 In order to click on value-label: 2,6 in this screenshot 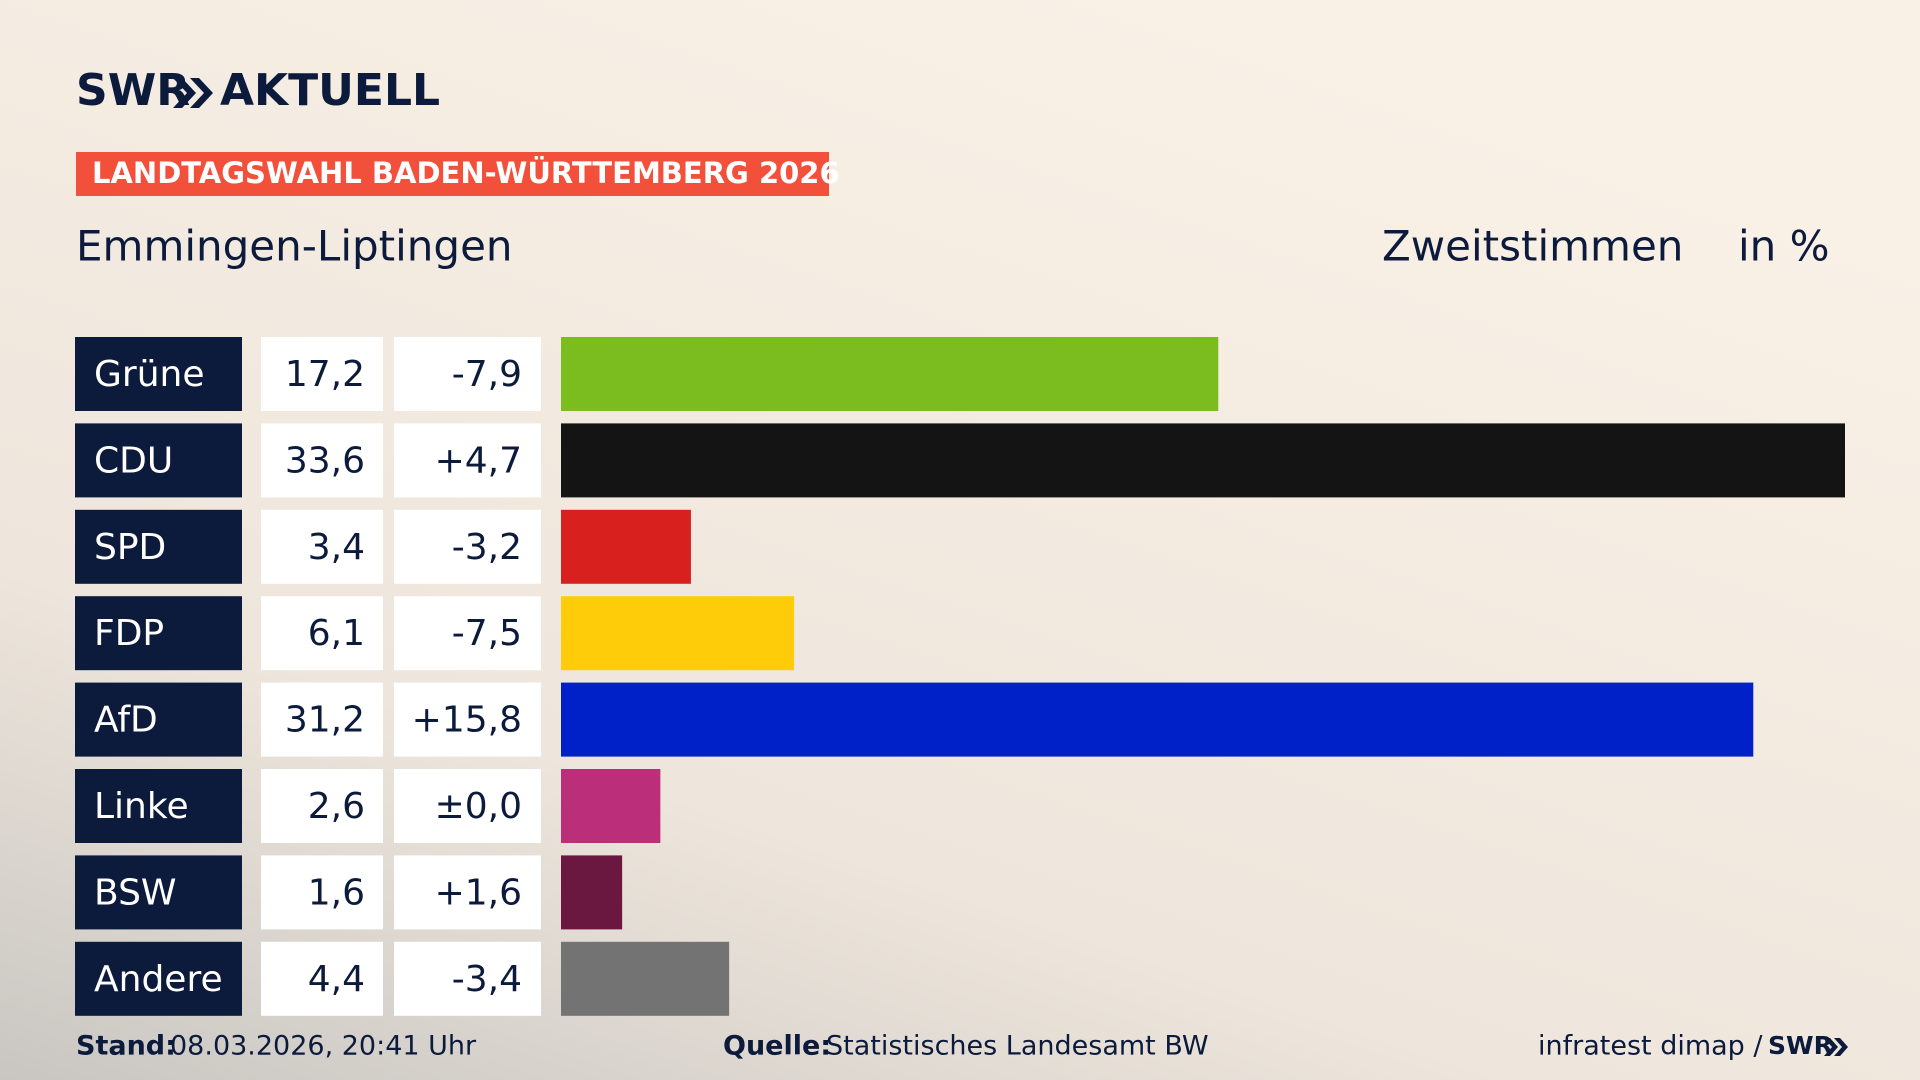, I will do `click(336, 806)`.